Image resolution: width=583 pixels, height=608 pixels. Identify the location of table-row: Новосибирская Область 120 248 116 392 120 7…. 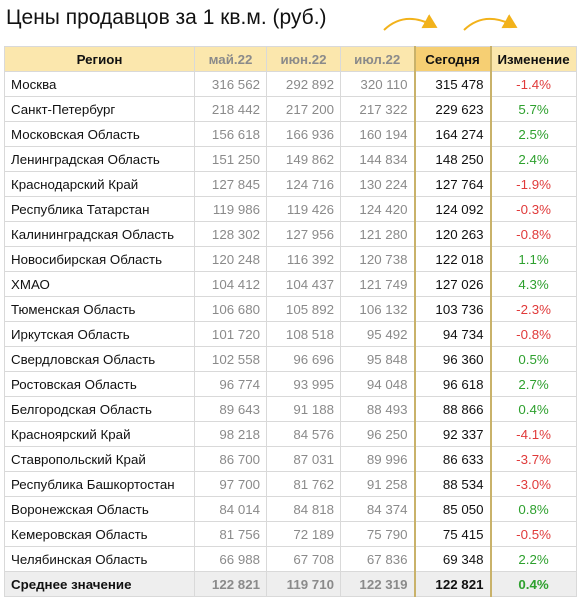
(290, 259).